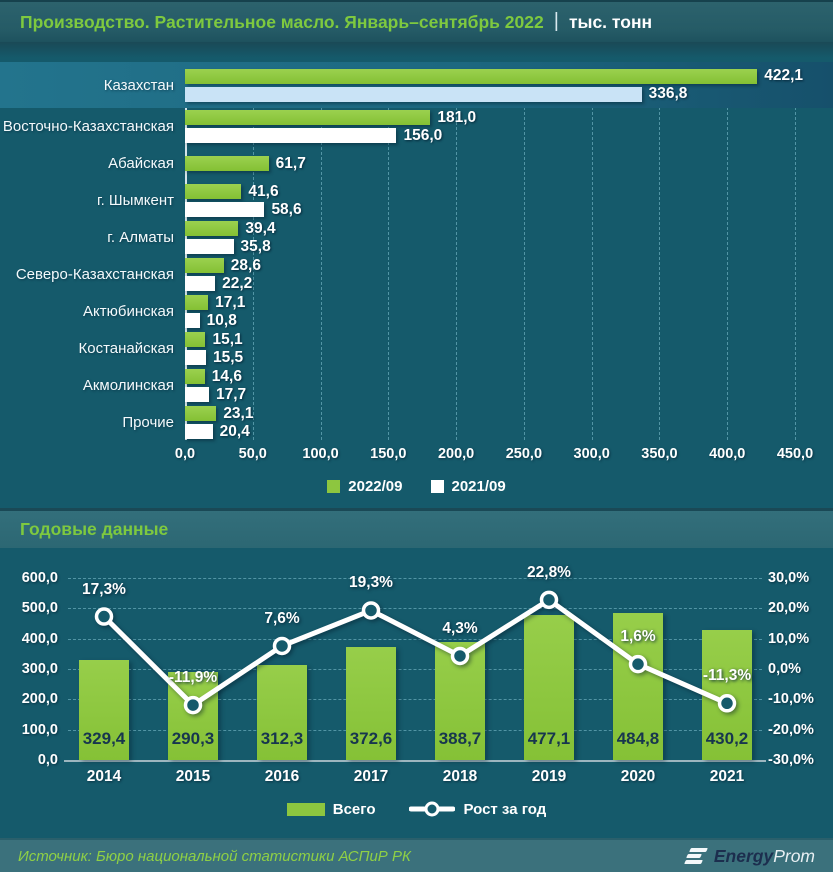  Describe the element at coordinates (727, 676) in the screenshot. I see `growth-value-label: -11,3%` at that location.